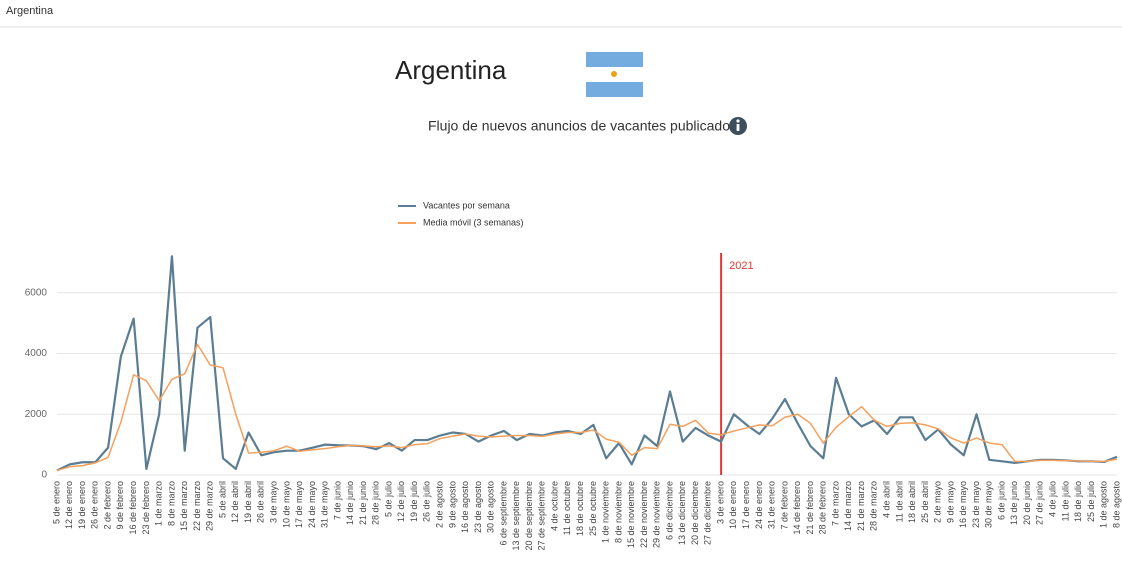 This screenshot has width=1122, height=568. What do you see at coordinates (414, 501) in the screenshot?
I see `x-tick-label: 19 de julio` at bounding box center [414, 501].